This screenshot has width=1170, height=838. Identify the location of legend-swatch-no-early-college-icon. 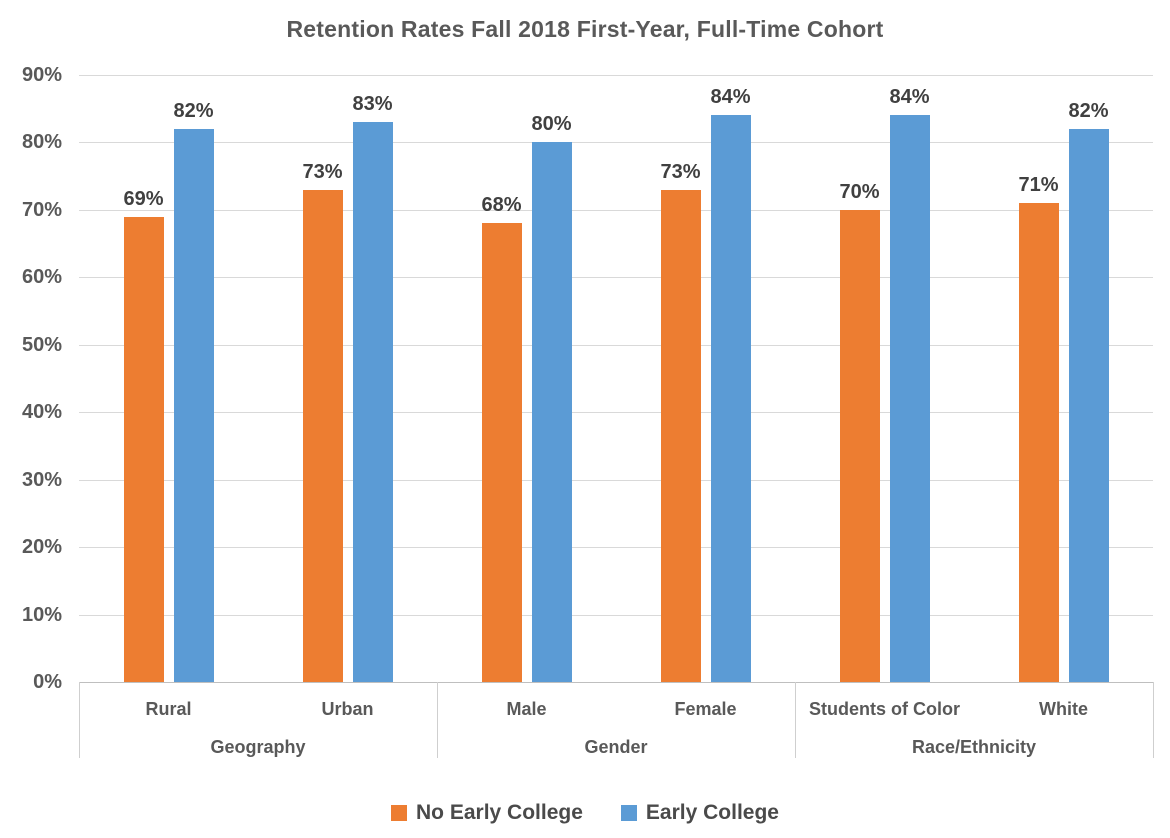
(399, 813).